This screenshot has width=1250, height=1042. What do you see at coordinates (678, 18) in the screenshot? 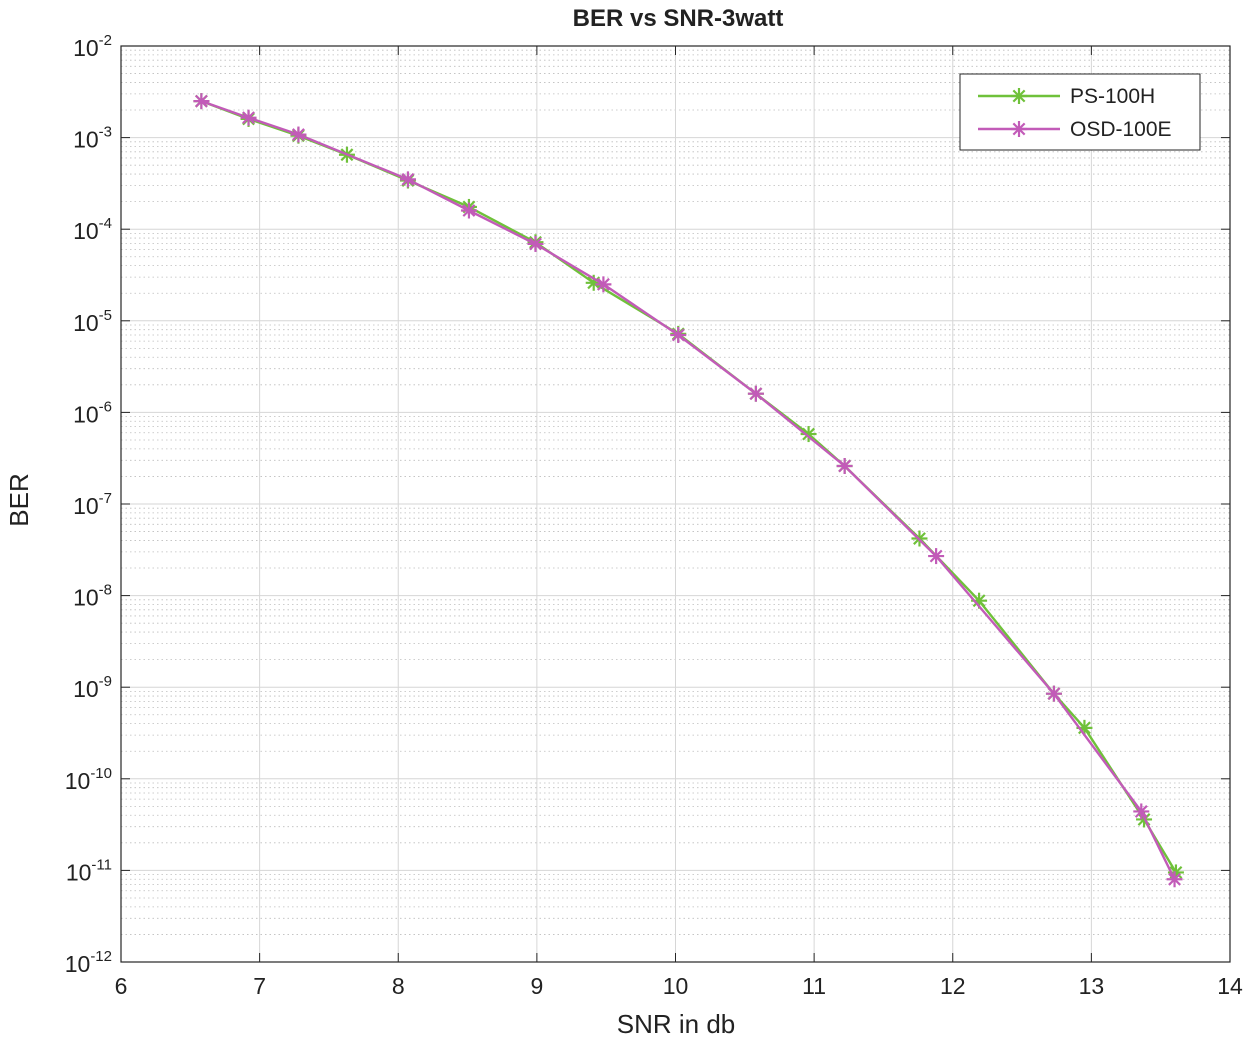
I see `chart-title: BER vs SNR-3watt` at bounding box center [678, 18].